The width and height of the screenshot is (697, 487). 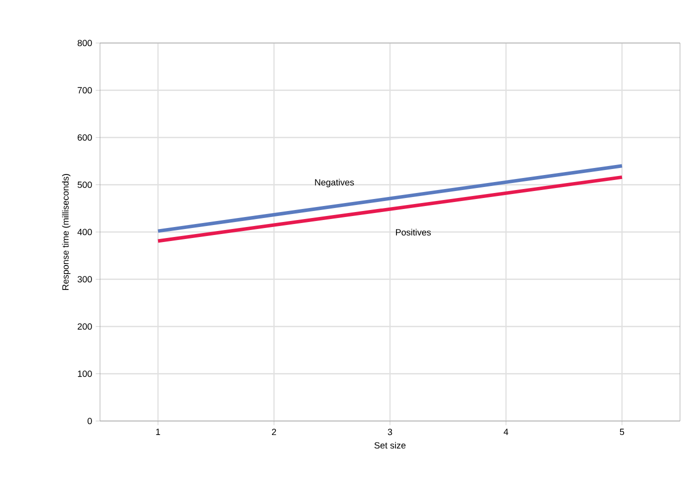 What do you see at coordinates (85, 373) in the screenshot?
I see `y-tick-label: 100` at bounding box center [85, 373].